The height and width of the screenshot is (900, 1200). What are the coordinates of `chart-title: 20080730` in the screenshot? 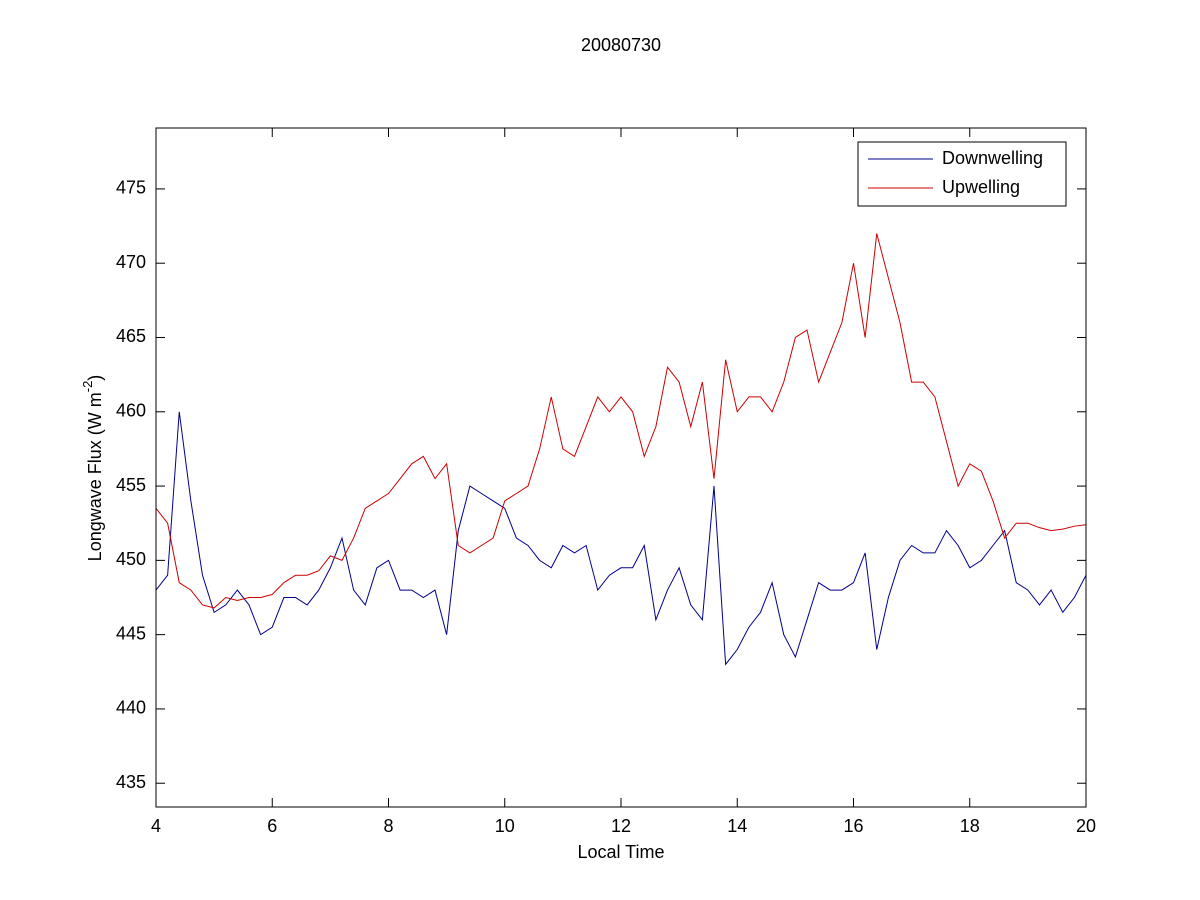 It's located at (621, 45).